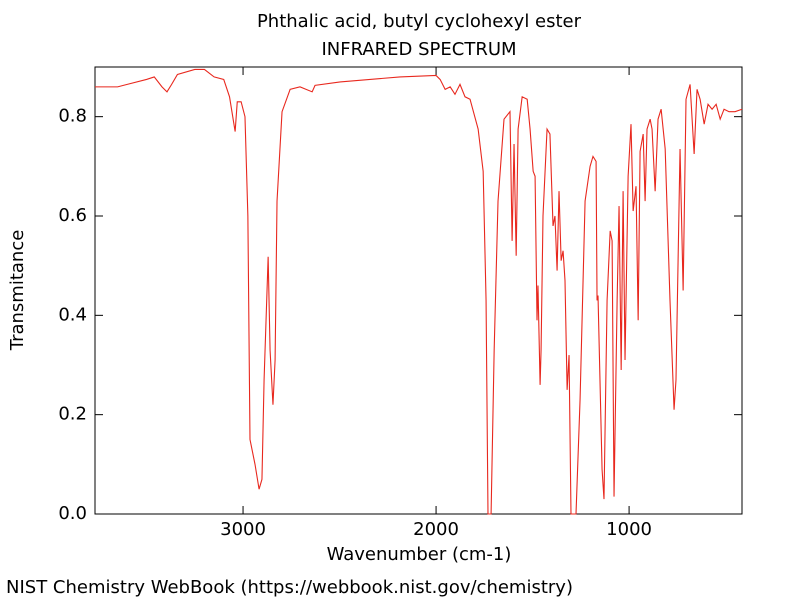  I want to click on x-tick-label: 3000, so click(243, 529).